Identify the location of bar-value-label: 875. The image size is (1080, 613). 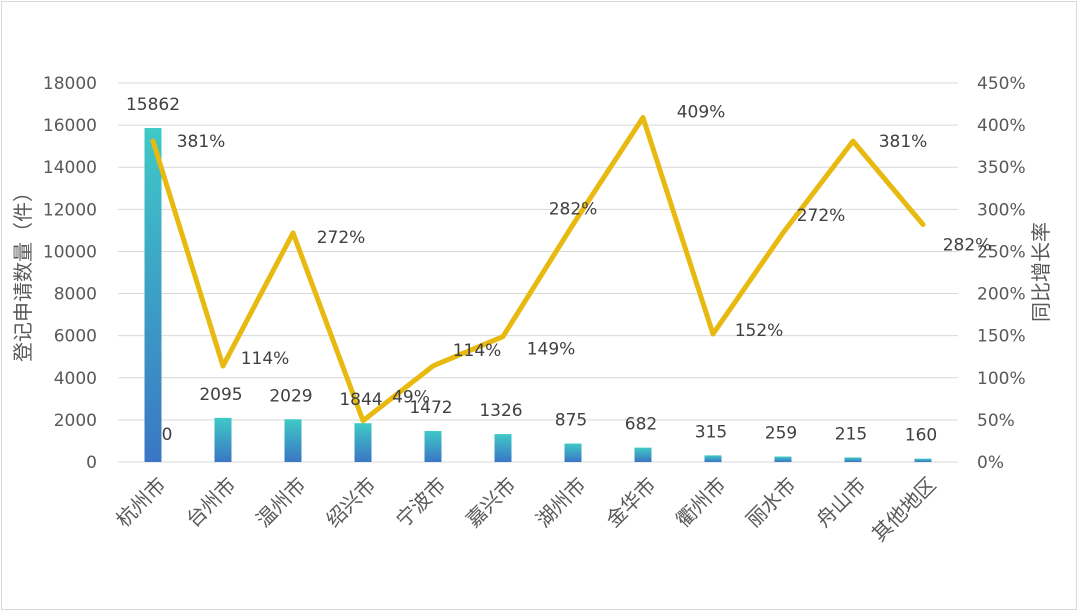
(571, 421).